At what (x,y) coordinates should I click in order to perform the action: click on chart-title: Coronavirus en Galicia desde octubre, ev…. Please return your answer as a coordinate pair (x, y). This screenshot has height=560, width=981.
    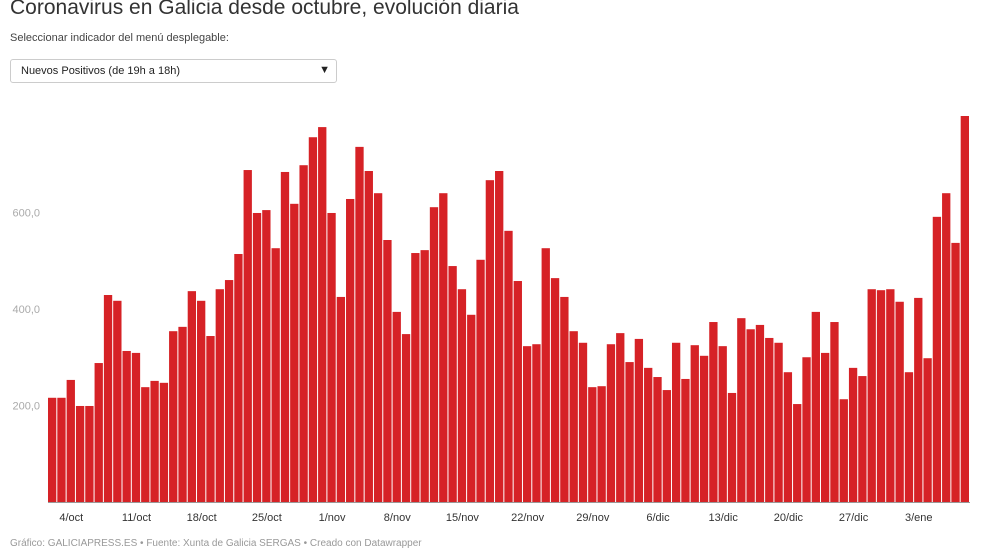
    Looking at the image, I should click on (264, 9).